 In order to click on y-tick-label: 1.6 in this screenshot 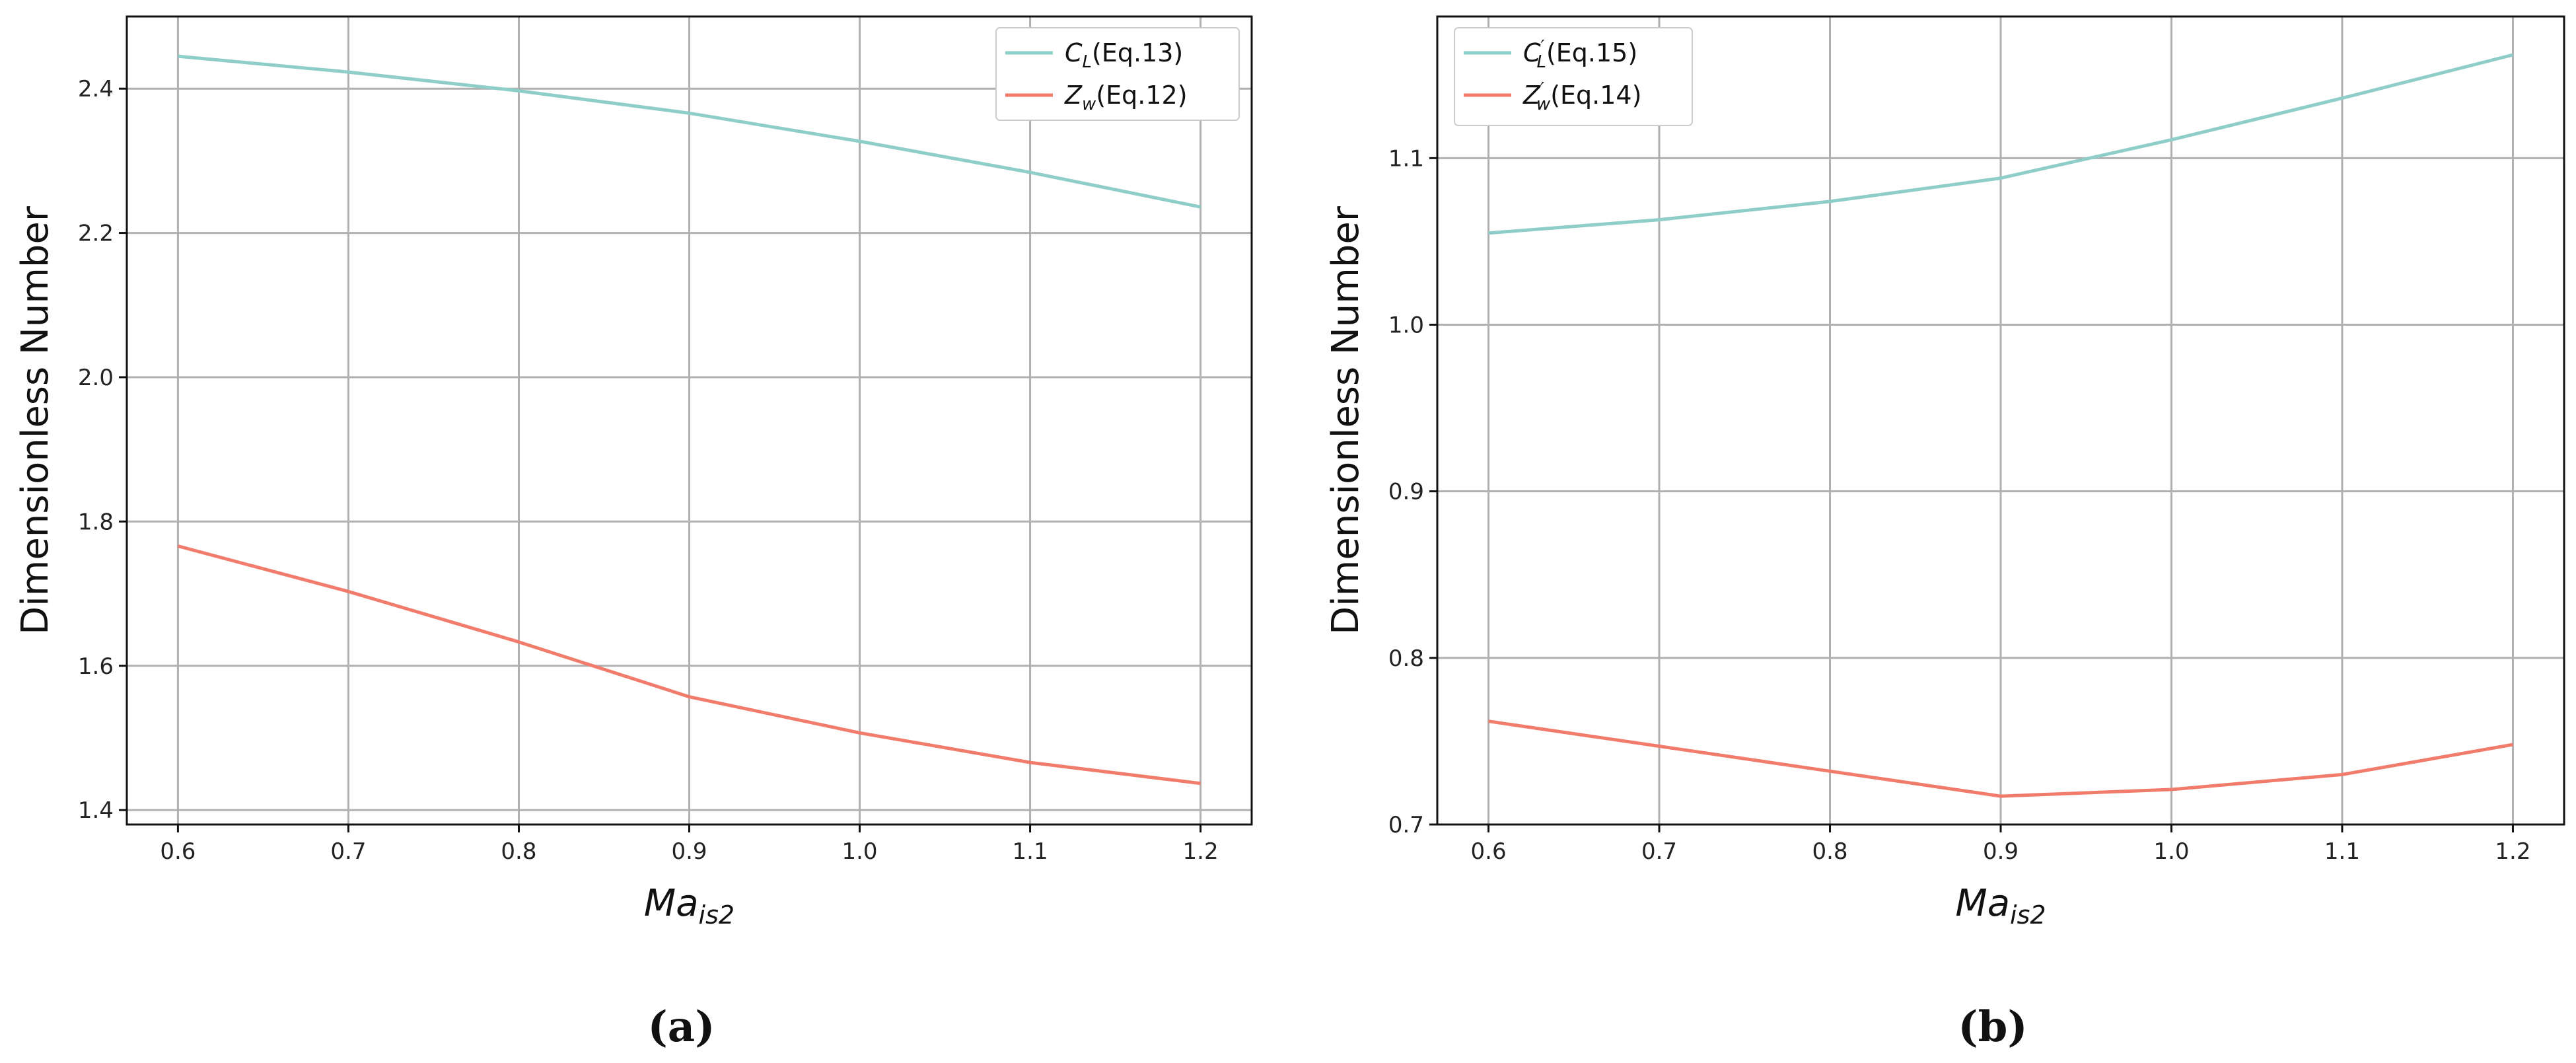, I will do `click(96, 666)`.